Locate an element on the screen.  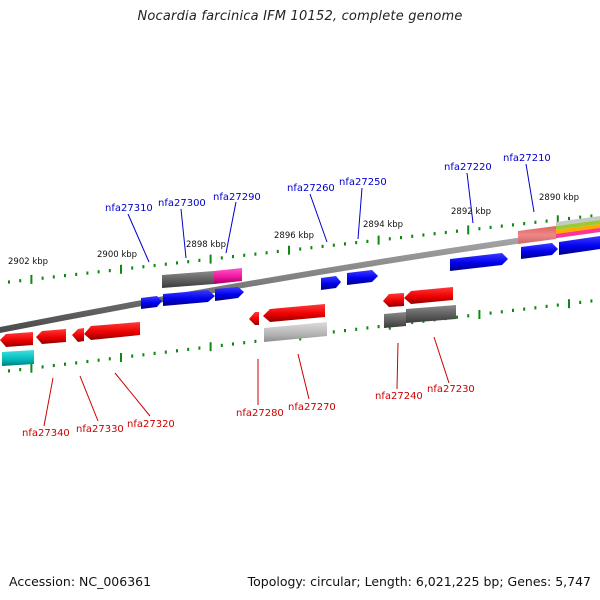
scale-label: 2890 kbp is located at coordinates (559, 198).